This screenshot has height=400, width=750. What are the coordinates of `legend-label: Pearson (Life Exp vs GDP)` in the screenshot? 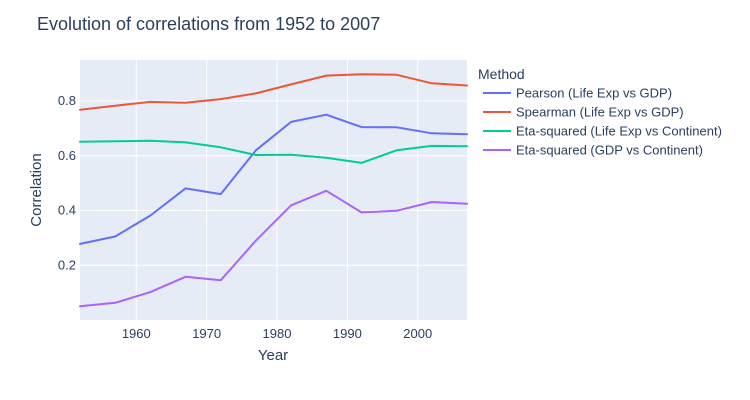 It's located at (594, 93).